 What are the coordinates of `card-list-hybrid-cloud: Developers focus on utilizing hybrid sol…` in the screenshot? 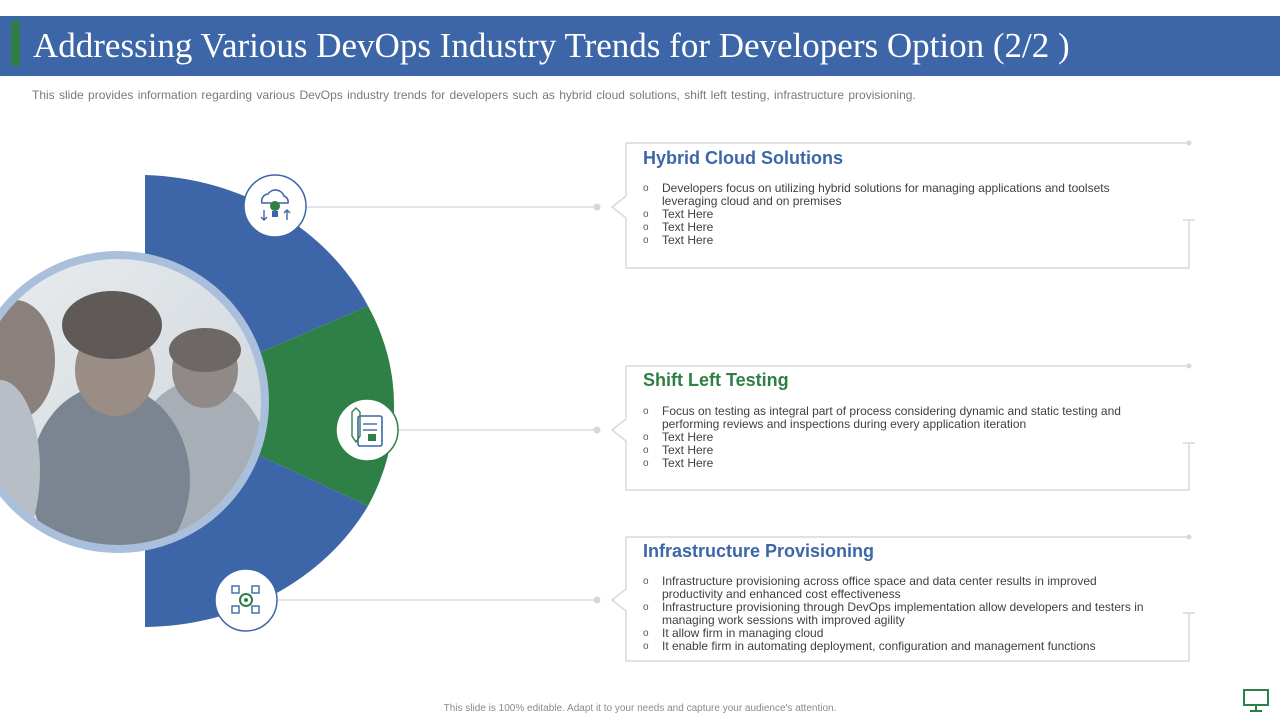 It's located at (888, 215).